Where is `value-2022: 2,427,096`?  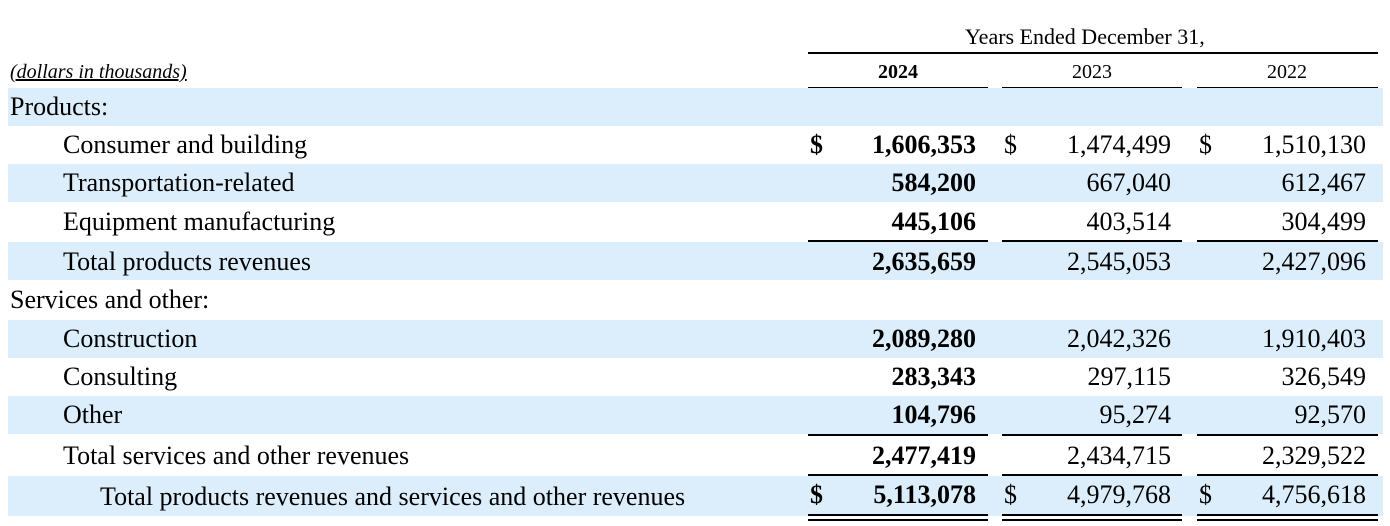
value-2022: 2,427,096 is located at coordinates (1314, 261).